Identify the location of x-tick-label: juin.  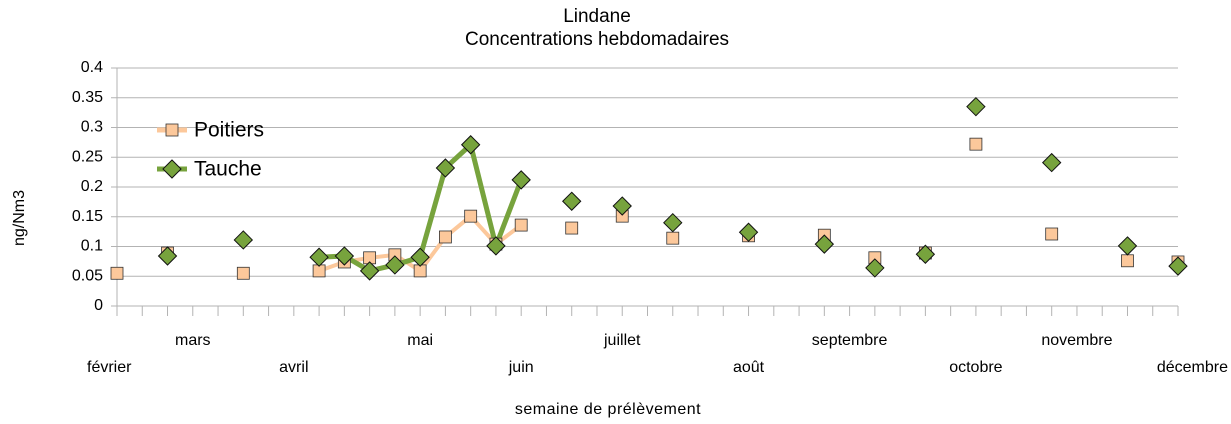
(521, 367).